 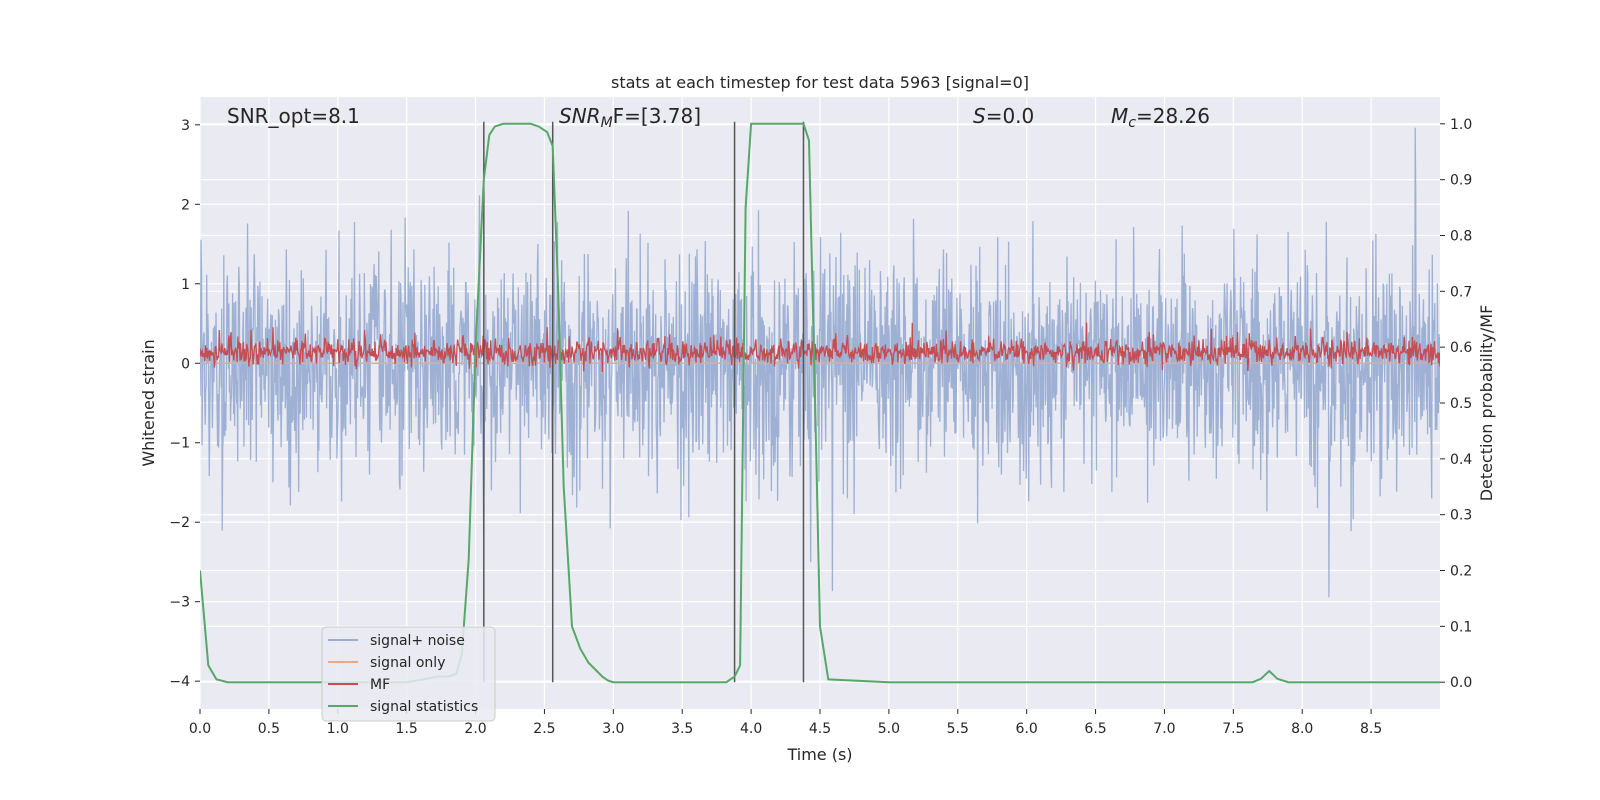 What do you see at coordinates (417, 641) in the screenshot?
I see `legend-label-signal-noise: signal+ noise` at bounding box center [417, 641].